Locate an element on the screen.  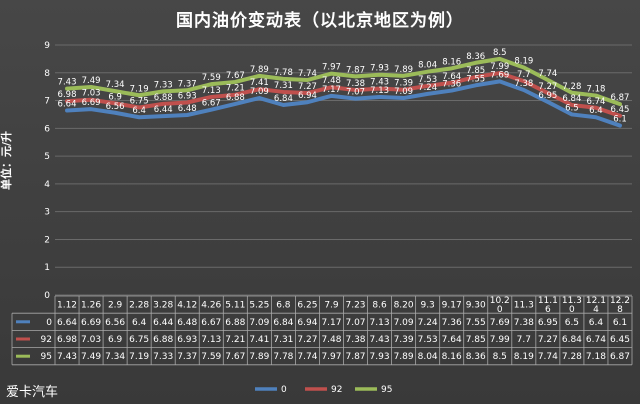
table-cell: 6.5 is located at coordinates (572, 323).